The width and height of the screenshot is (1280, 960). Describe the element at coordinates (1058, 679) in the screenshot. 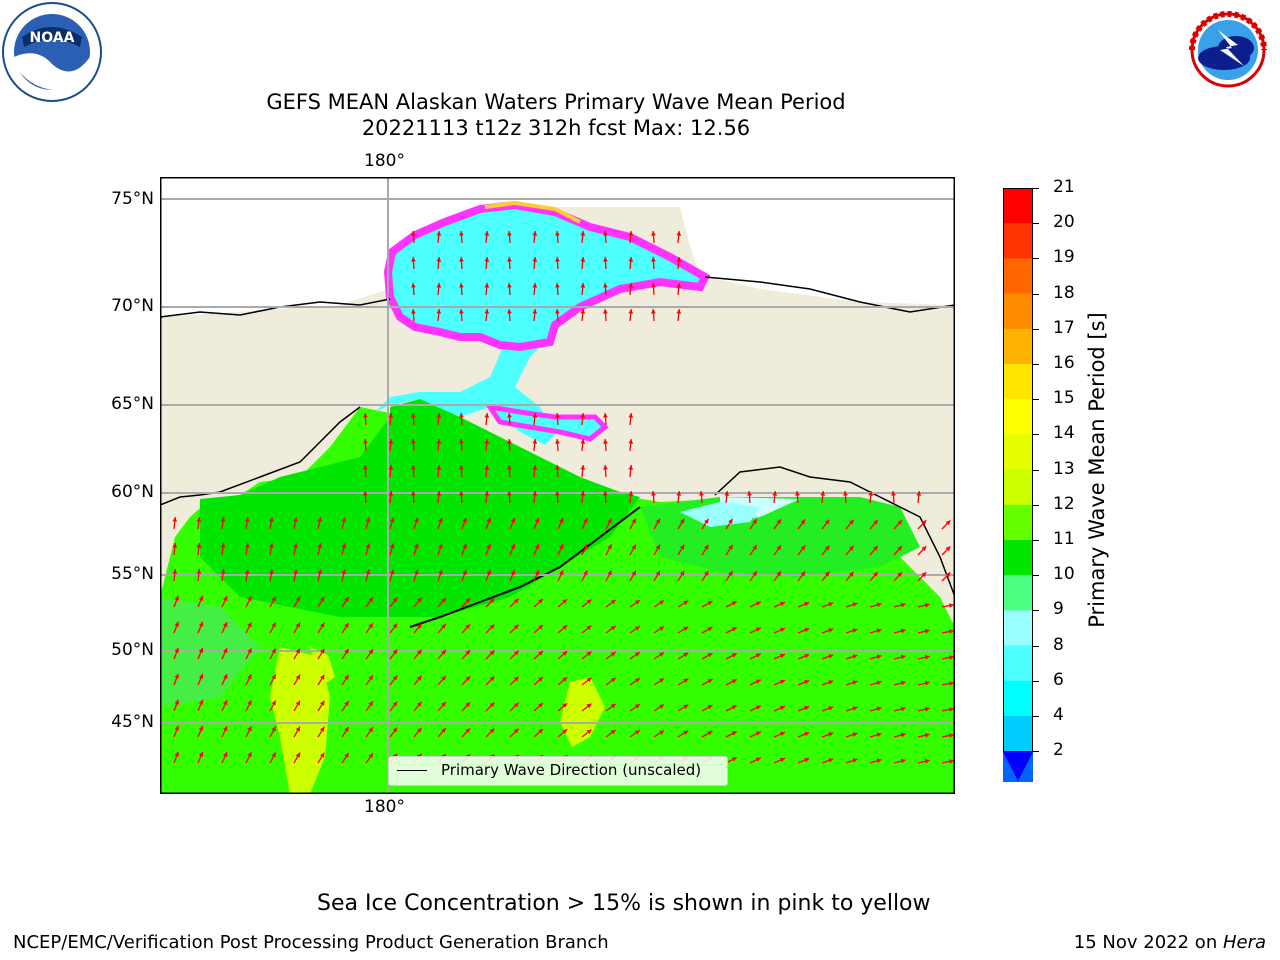

I see `colorbar-tick-label: 6` at that location.